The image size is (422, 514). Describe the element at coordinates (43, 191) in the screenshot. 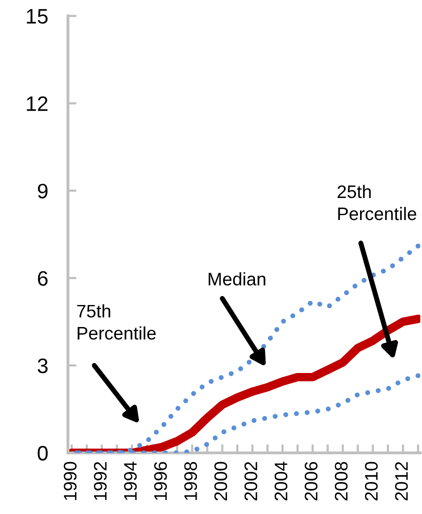

I see `y-tick-label: 9` at that location.